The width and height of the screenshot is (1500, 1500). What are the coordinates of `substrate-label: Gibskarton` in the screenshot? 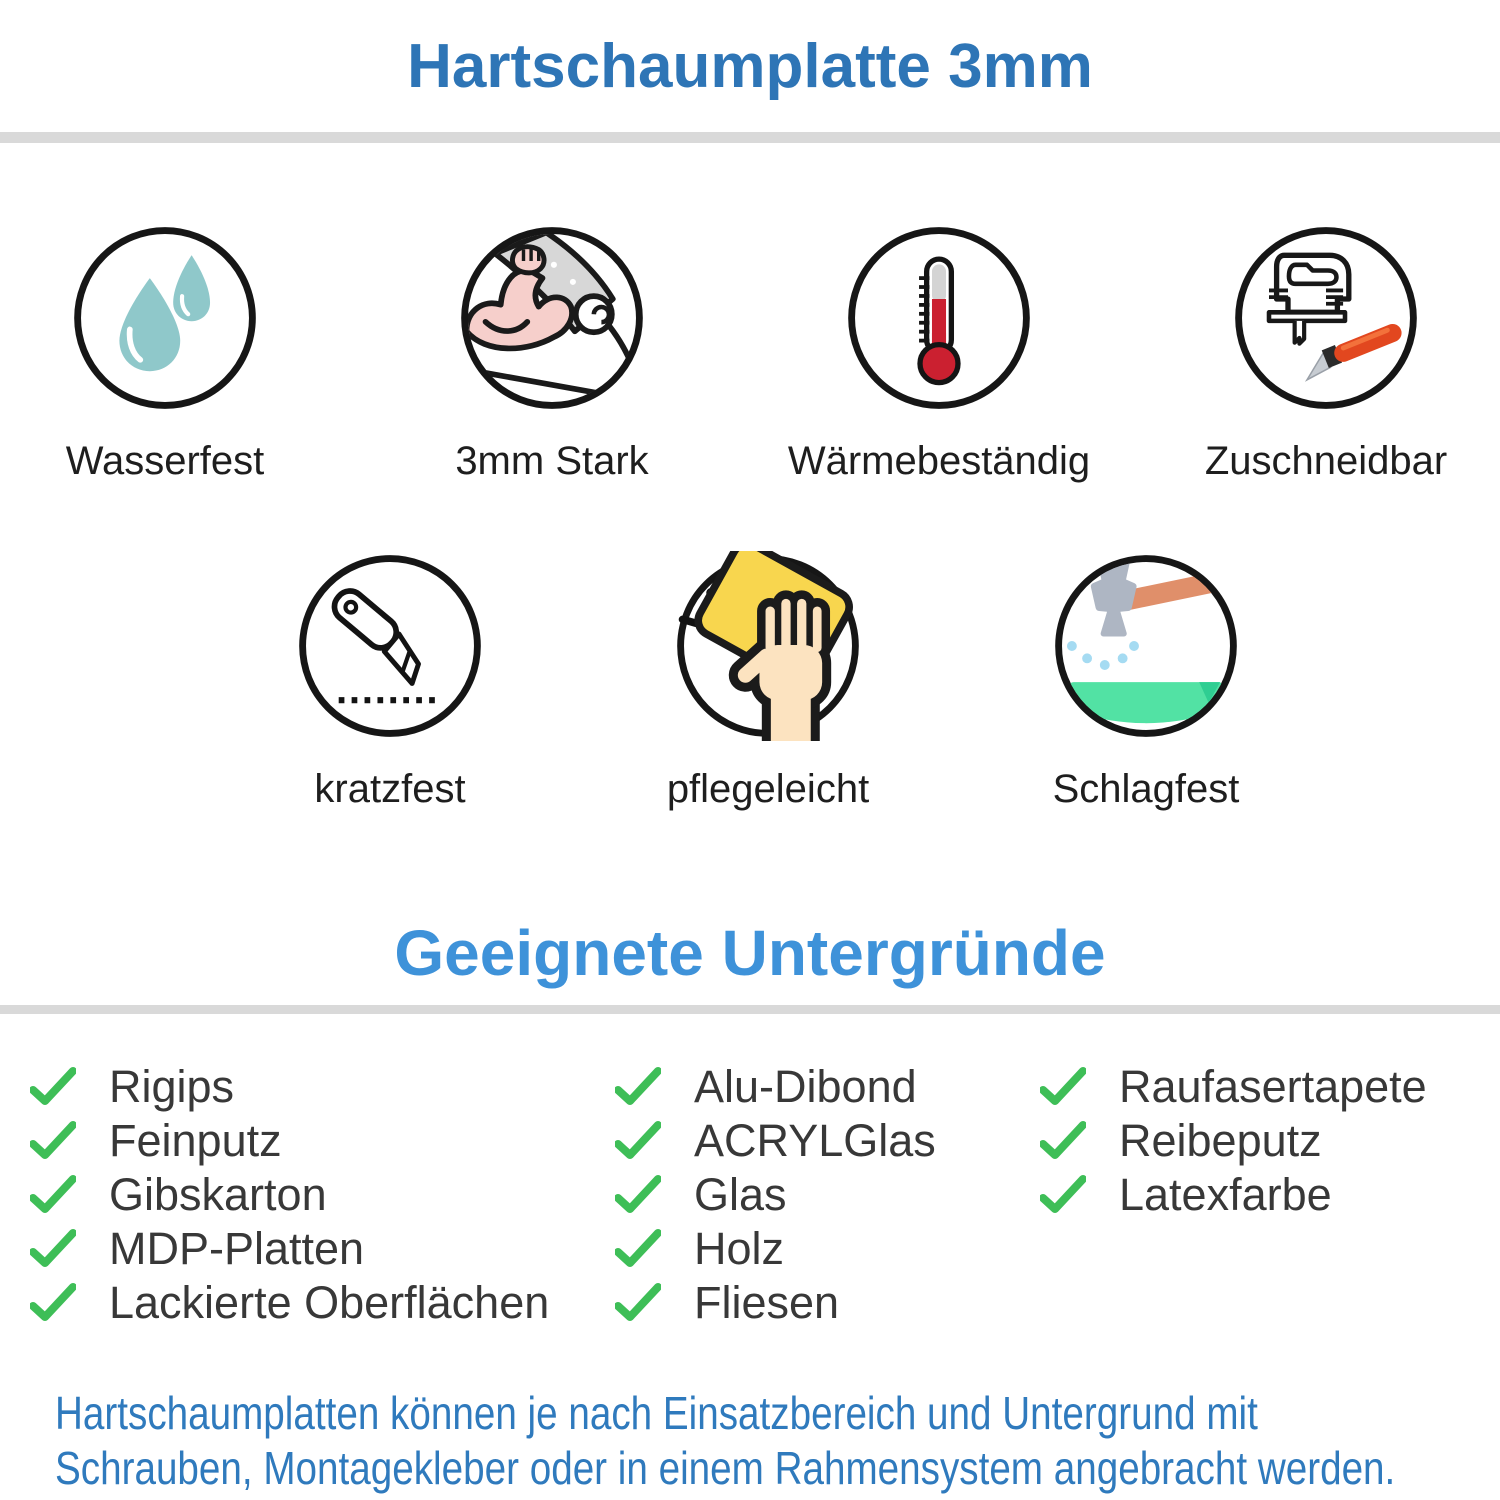 It's located at (218, 1194).